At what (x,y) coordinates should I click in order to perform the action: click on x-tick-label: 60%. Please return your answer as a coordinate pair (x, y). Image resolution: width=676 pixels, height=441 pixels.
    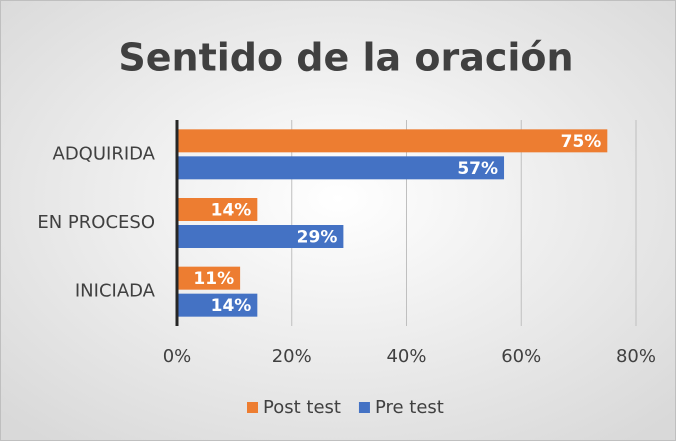
    Looking at the image, I should click on (521, 356).